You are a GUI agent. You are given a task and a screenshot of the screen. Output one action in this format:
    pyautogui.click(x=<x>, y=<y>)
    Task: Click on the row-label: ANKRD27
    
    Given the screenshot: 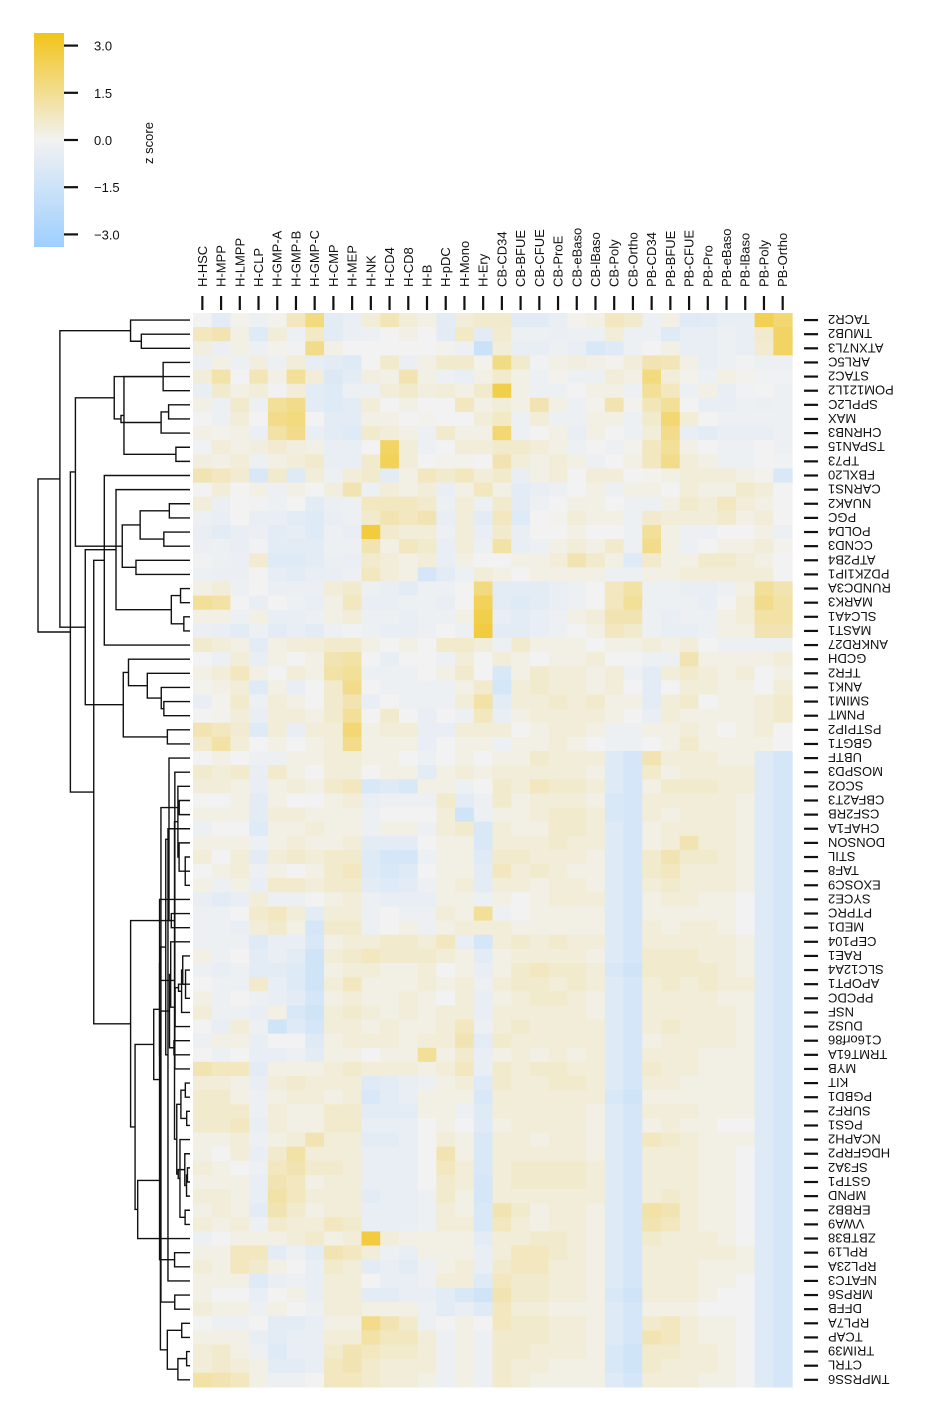 What is the action you would take?
    pyautogui.click(x=858, y=644)
    